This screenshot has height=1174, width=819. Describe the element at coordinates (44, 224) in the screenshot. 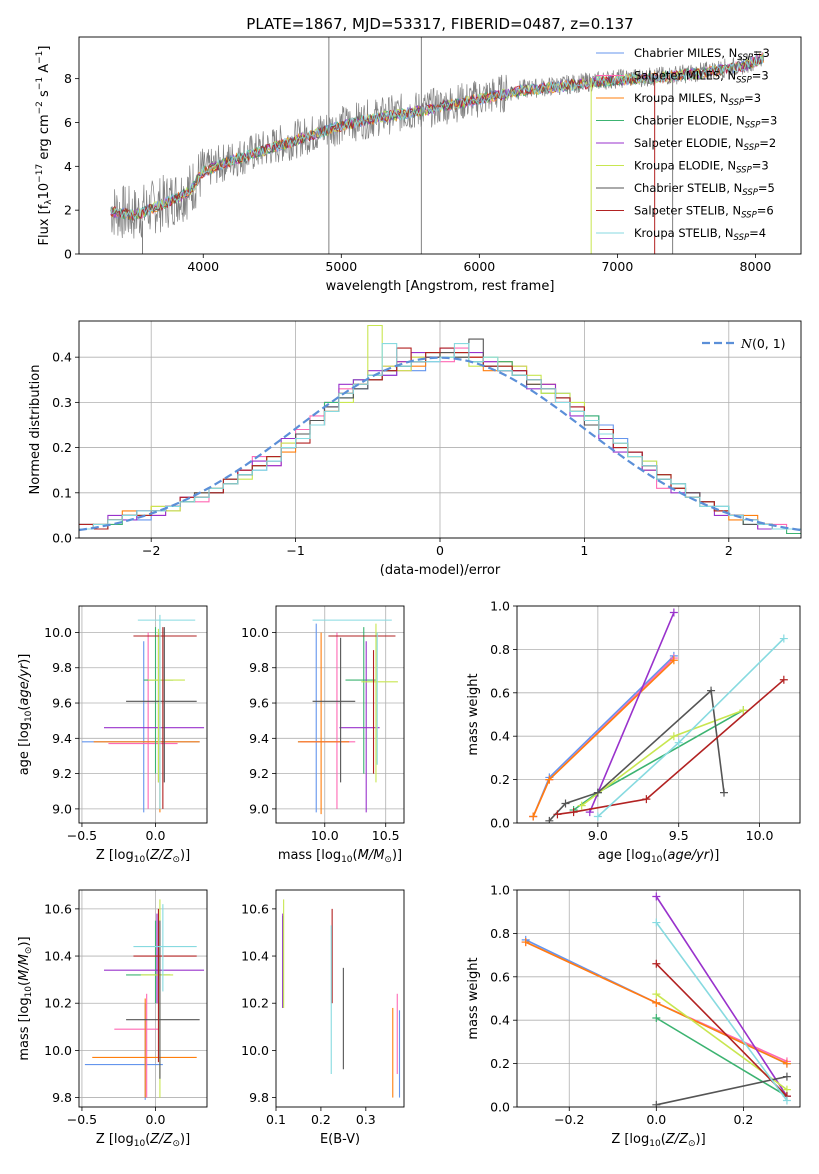

I see `label-part: Flux [f` at that location.